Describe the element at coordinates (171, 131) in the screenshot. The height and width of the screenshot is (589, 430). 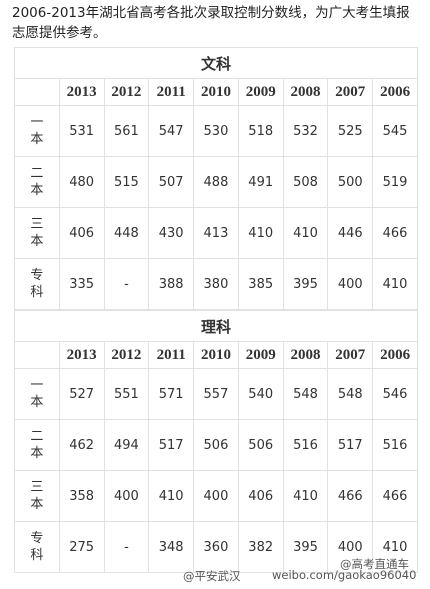
I see `score-cell: 547` at that location.